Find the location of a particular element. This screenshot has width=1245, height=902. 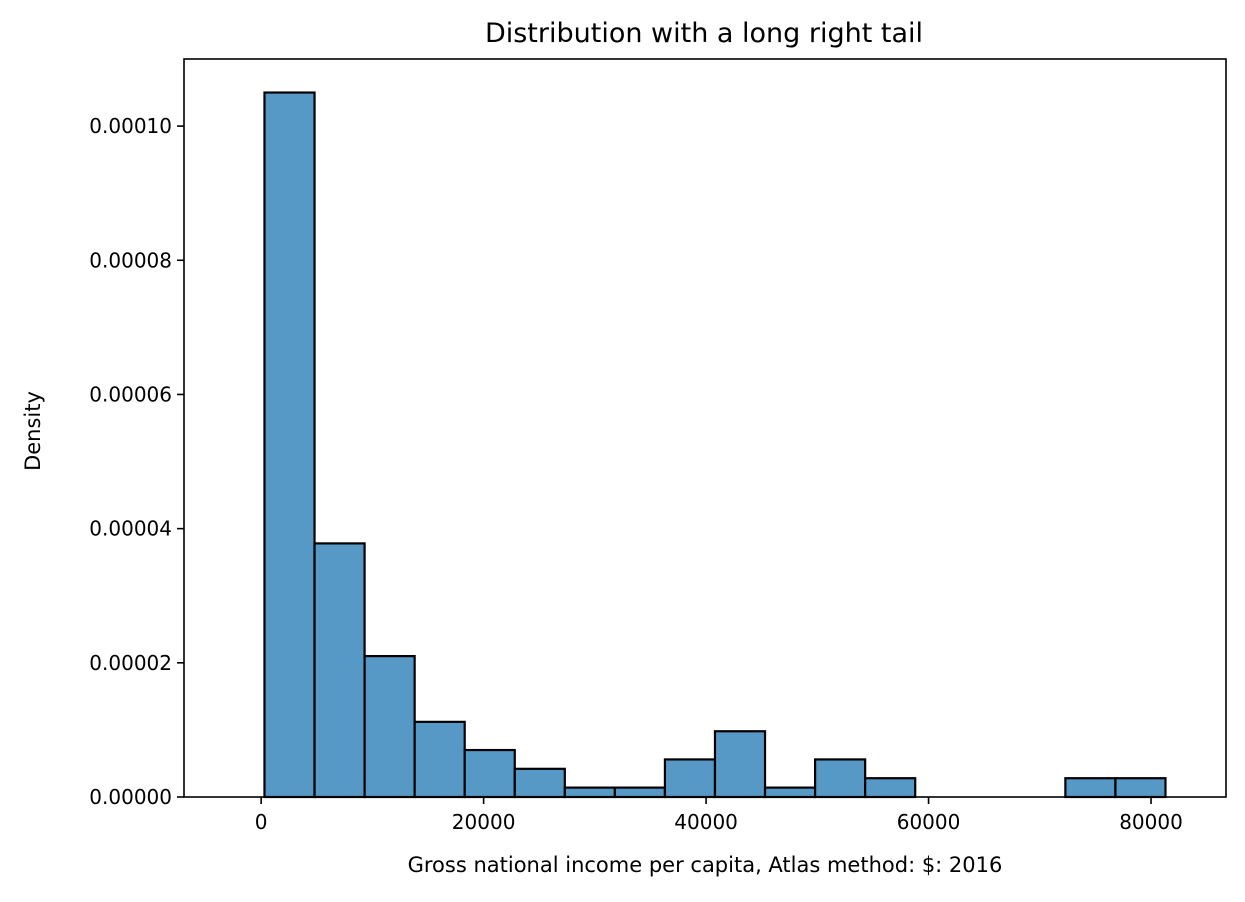

x-tick-label: 60000 is located at coordinates (929, 822).